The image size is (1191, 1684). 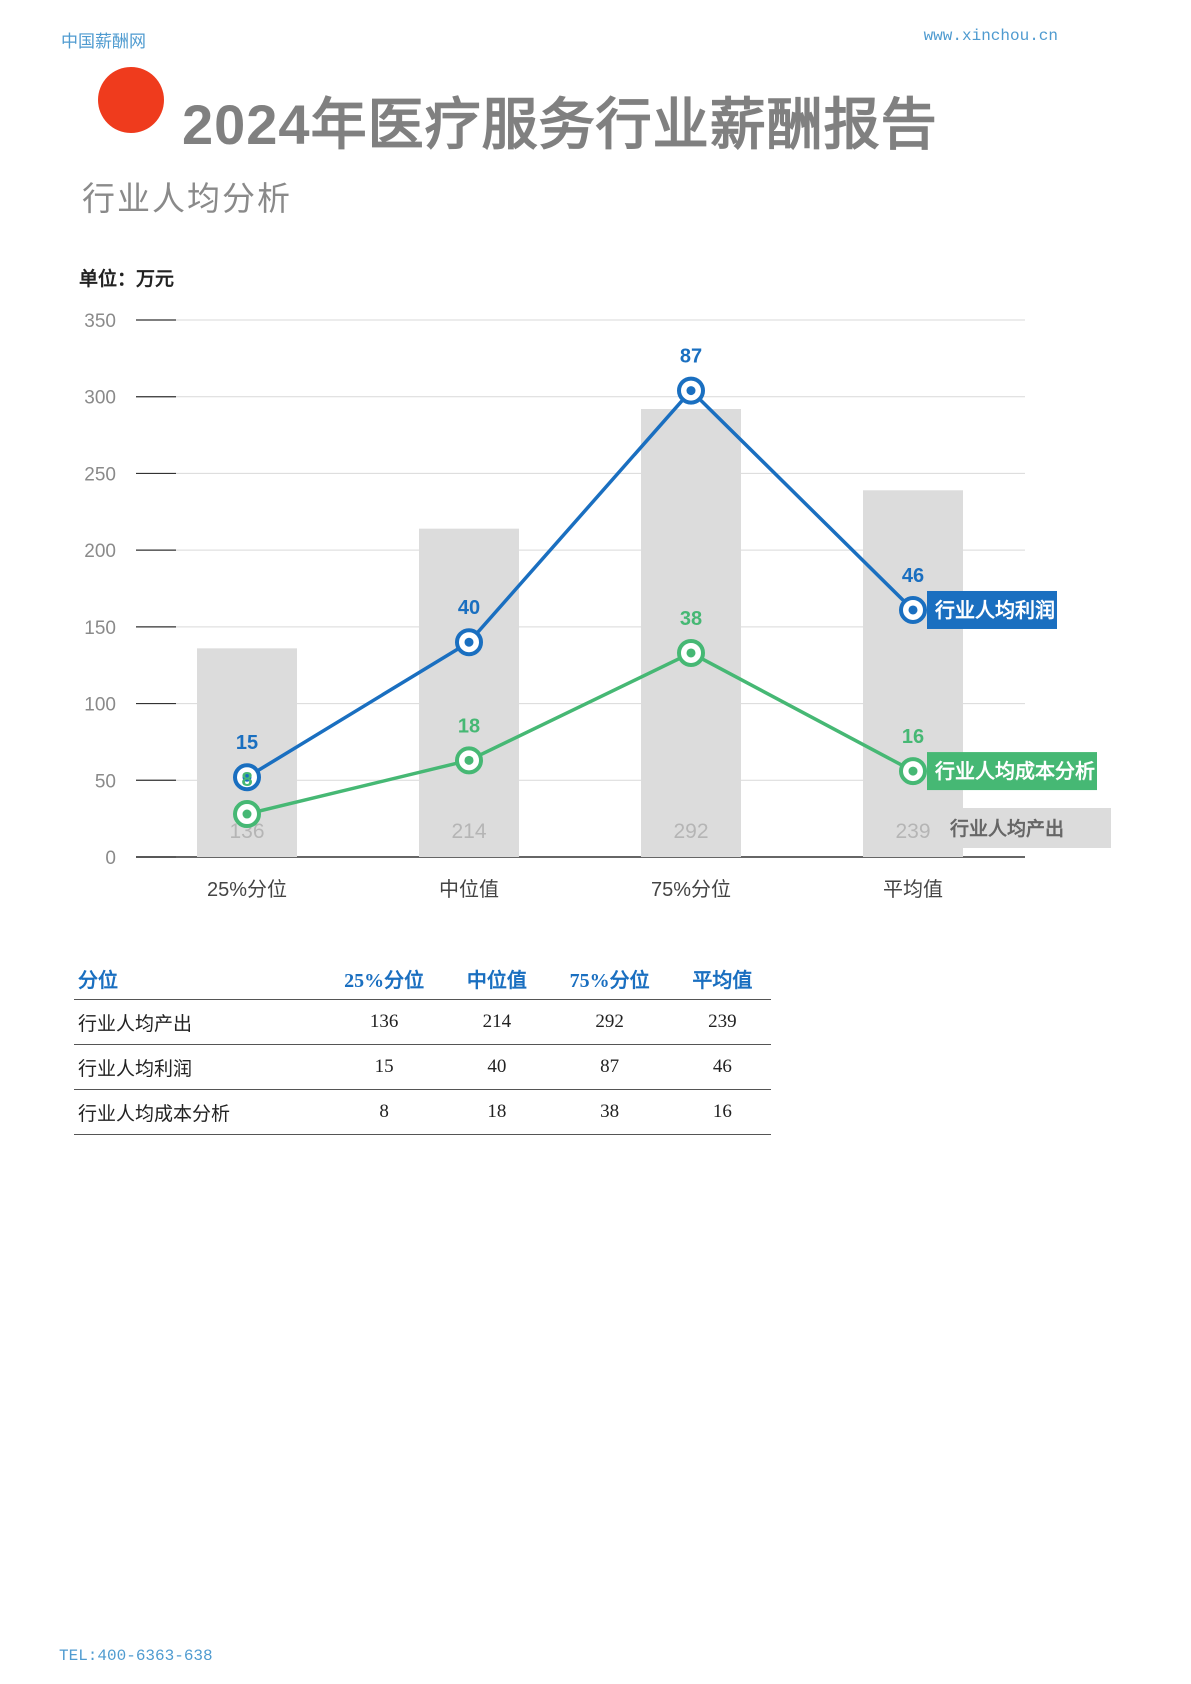 What do you see at coordinates (913, 889) in the screenshot?
I see `x-tick-label: 平均值` at bounding box center [913, 889].